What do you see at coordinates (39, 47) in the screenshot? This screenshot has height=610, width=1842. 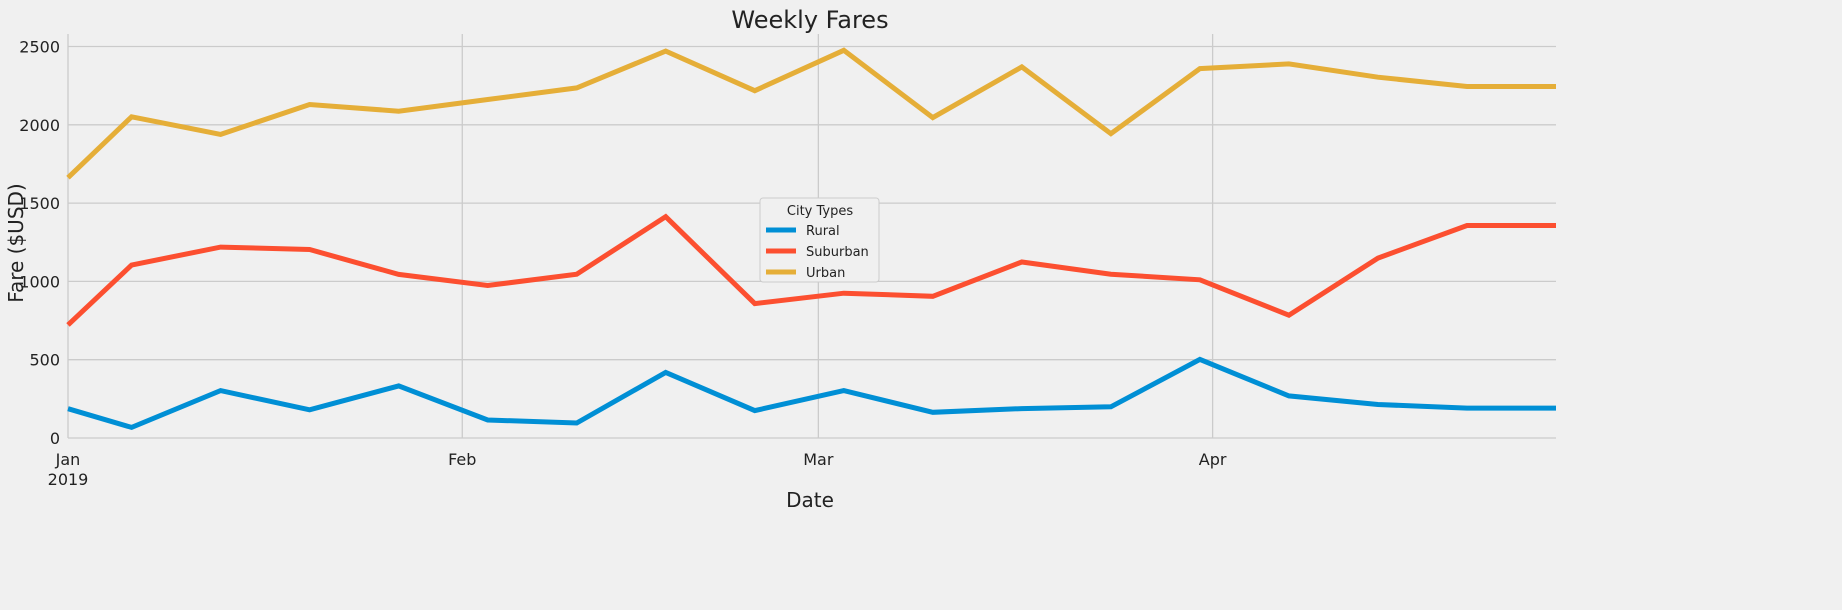 I see `y-tick-label: 2500` at bounding box center [39, 47].